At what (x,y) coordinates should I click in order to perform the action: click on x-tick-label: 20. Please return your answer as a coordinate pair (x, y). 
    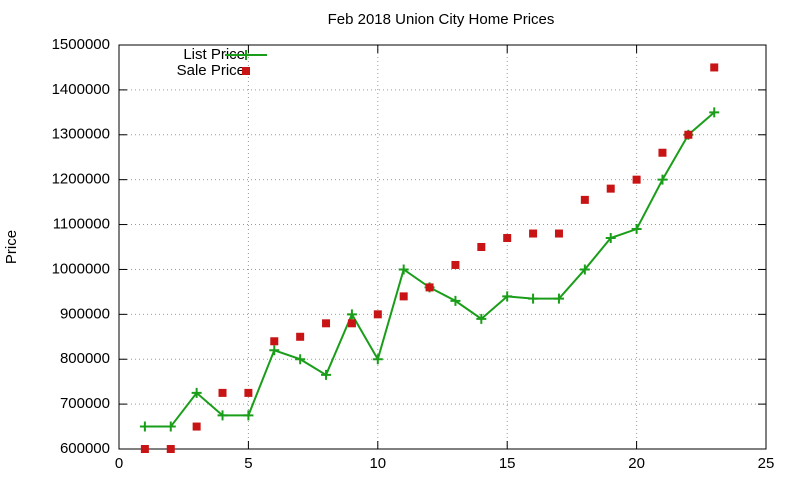
    Looking at the image, I should click on (636, 463).